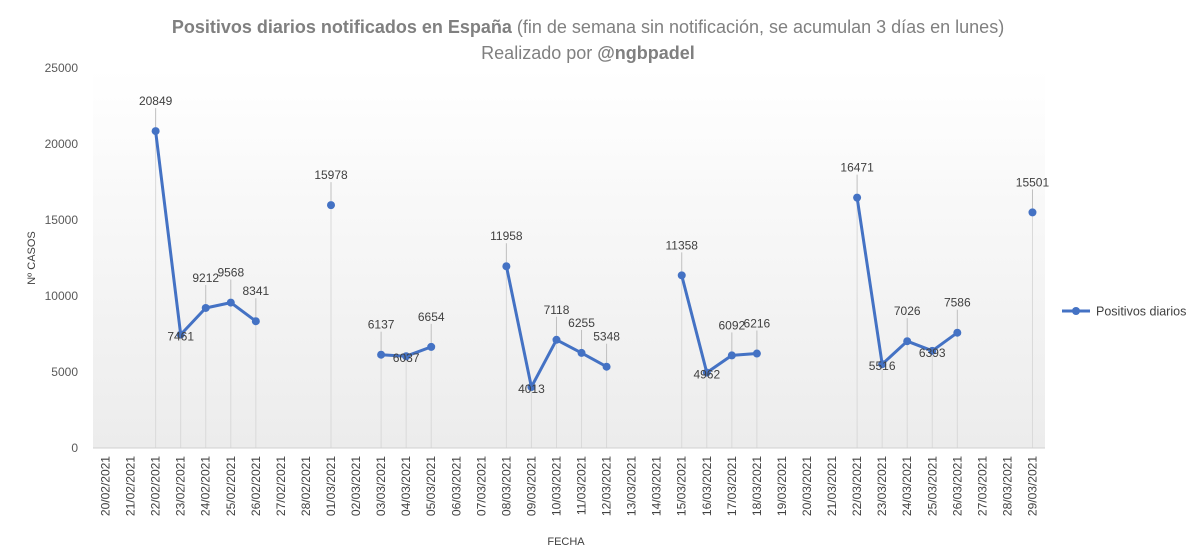 The width and height of the screenshot is (1200, 557). What do you see at coordinates (431, 317) in the screenshot?
I see `data-label: 6654` at bounding box center [431, 317].